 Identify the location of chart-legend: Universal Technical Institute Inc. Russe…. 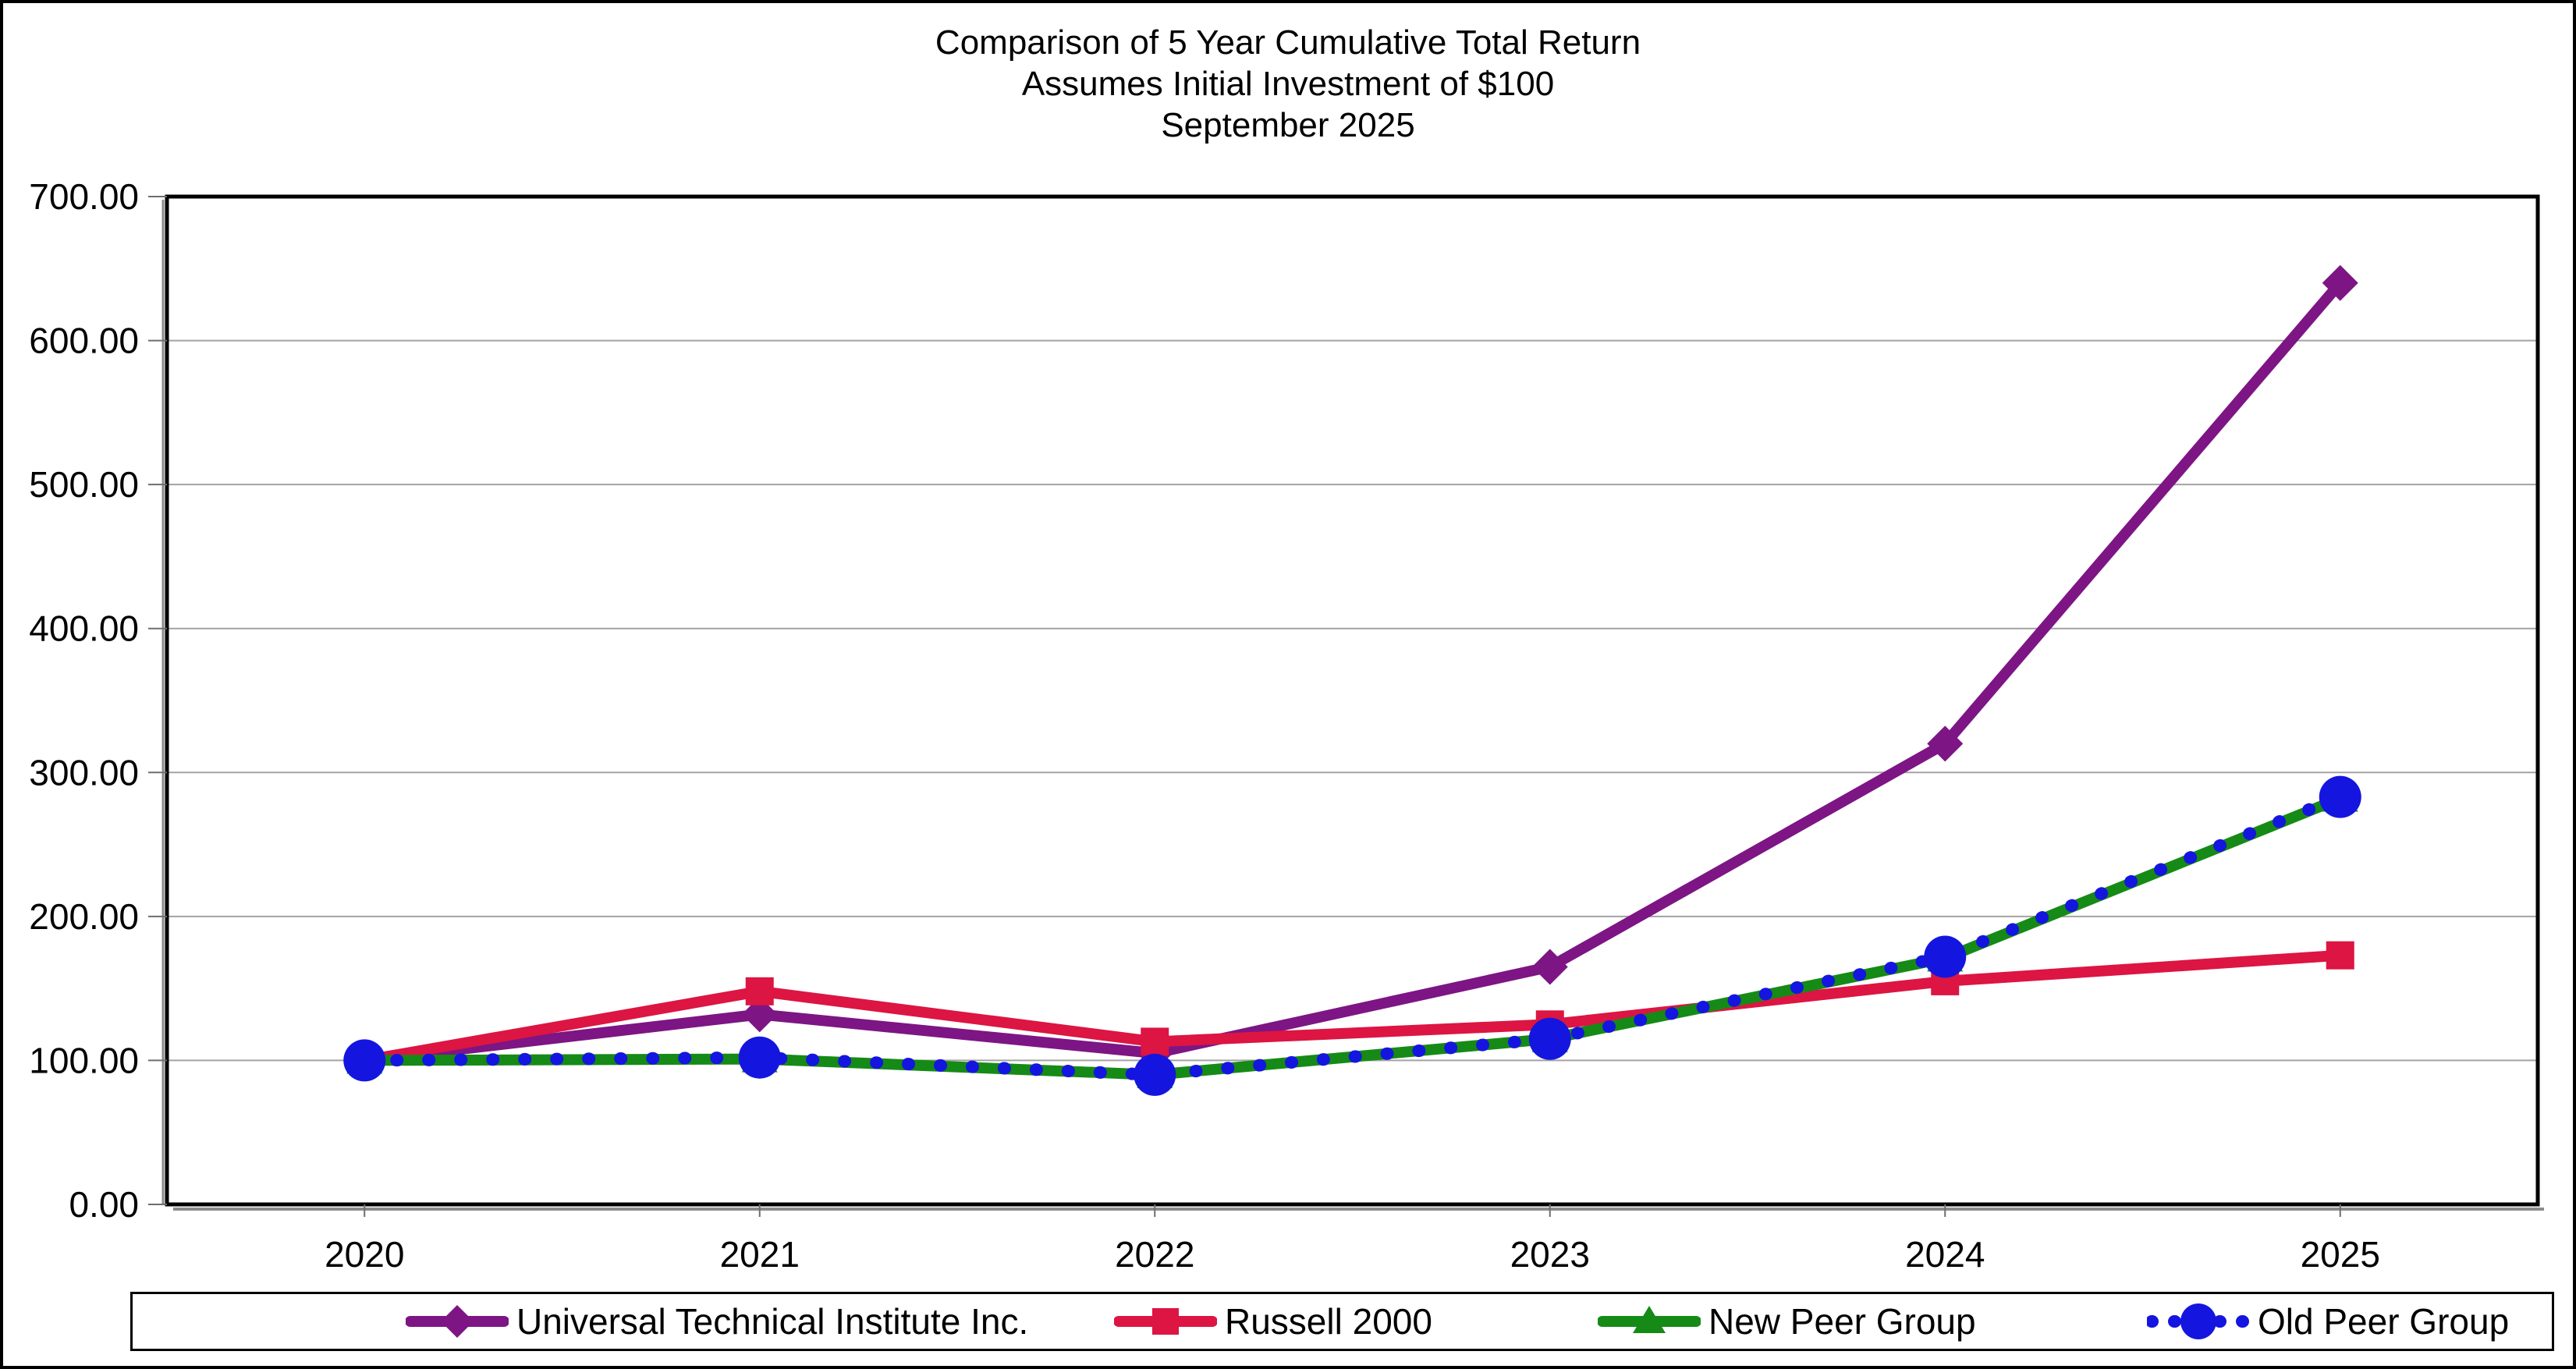
(1342, 1321).